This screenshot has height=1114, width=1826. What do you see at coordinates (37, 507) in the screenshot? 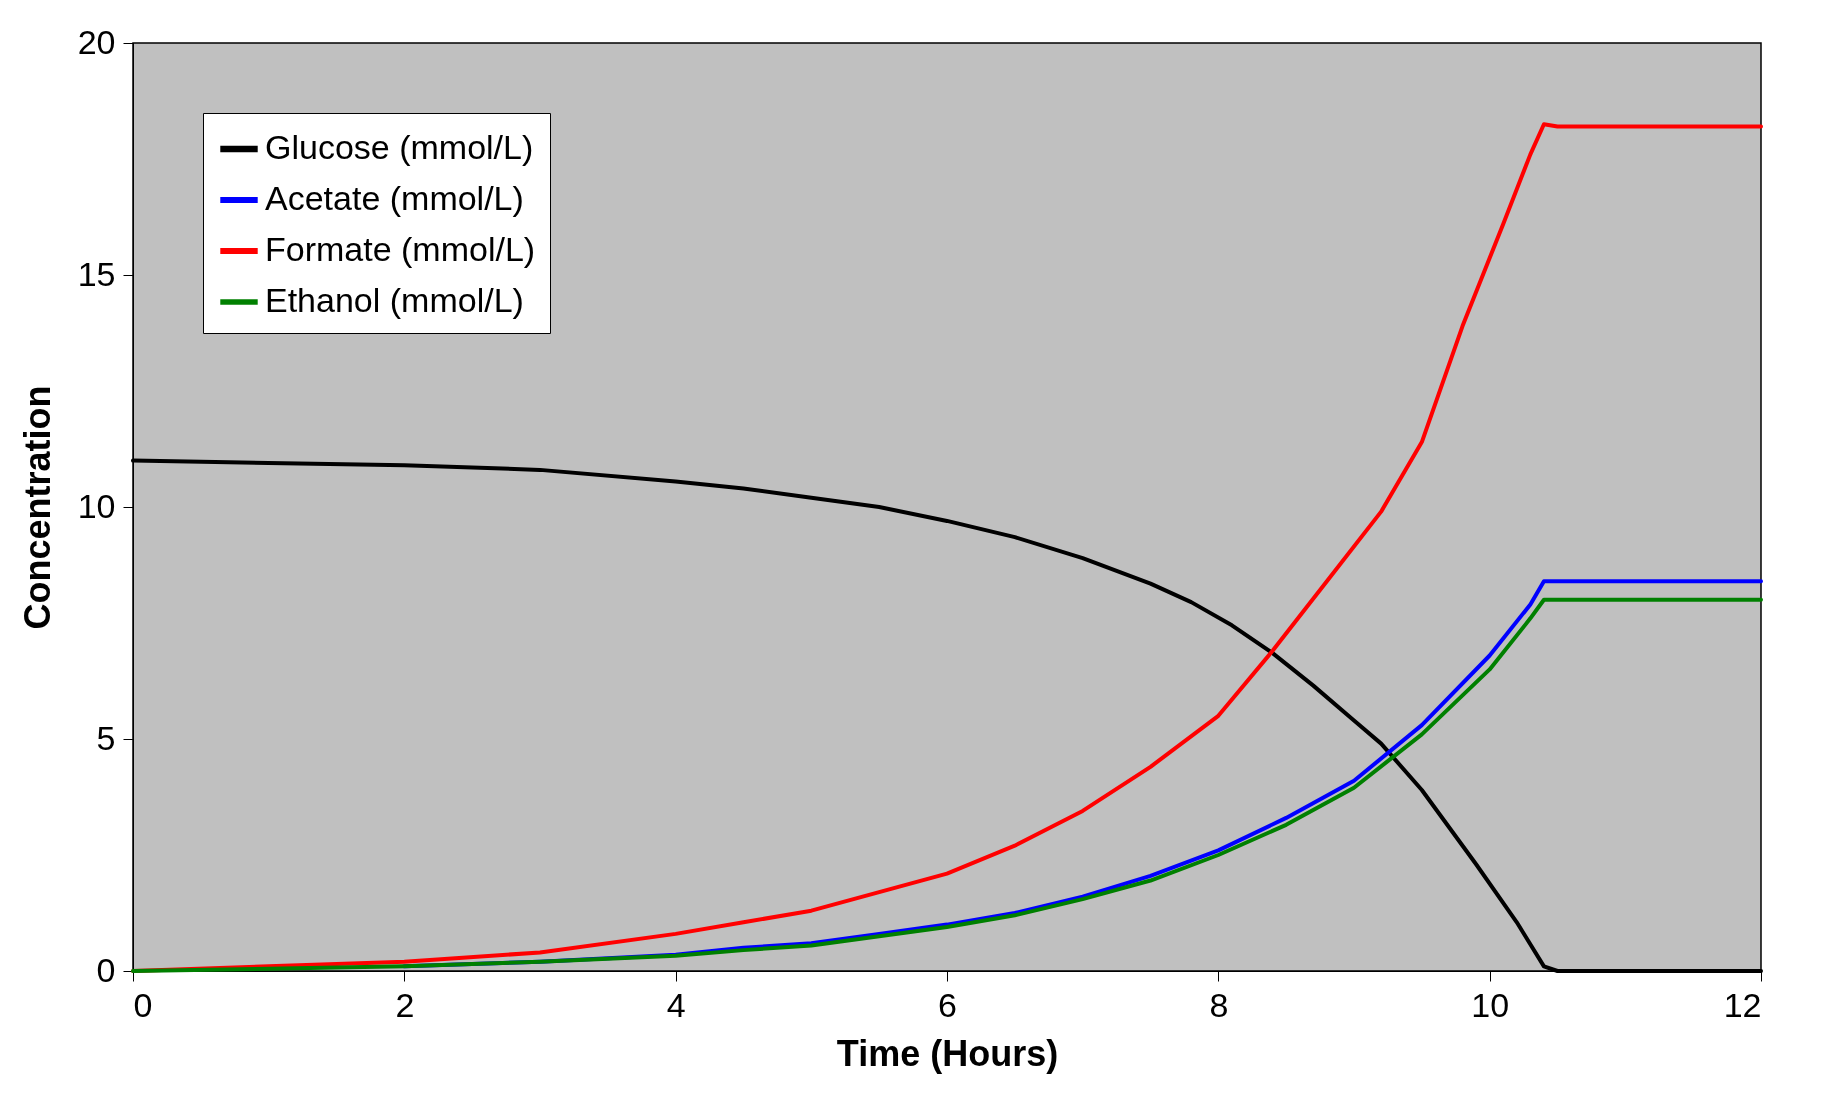
I see `y-axis-title: Concentration` at bounding box center [37, 507].